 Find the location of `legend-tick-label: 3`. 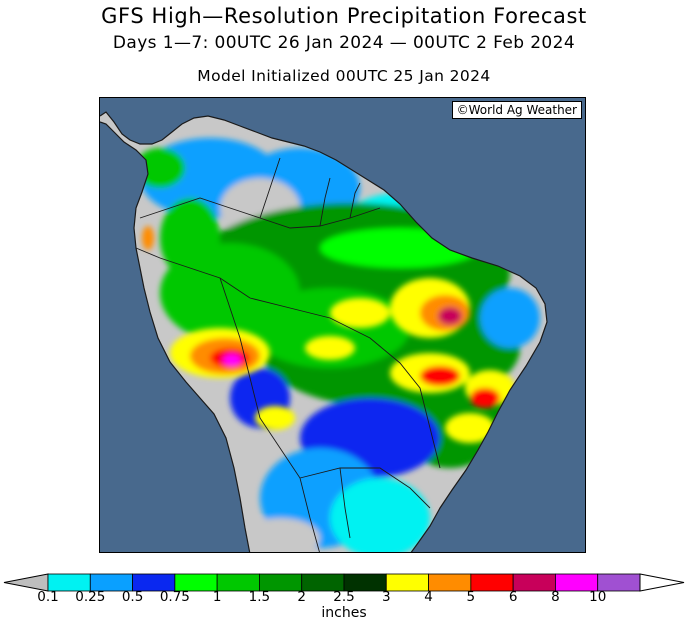

legend-tick-label: 3 is located at coordinates (386, 597).